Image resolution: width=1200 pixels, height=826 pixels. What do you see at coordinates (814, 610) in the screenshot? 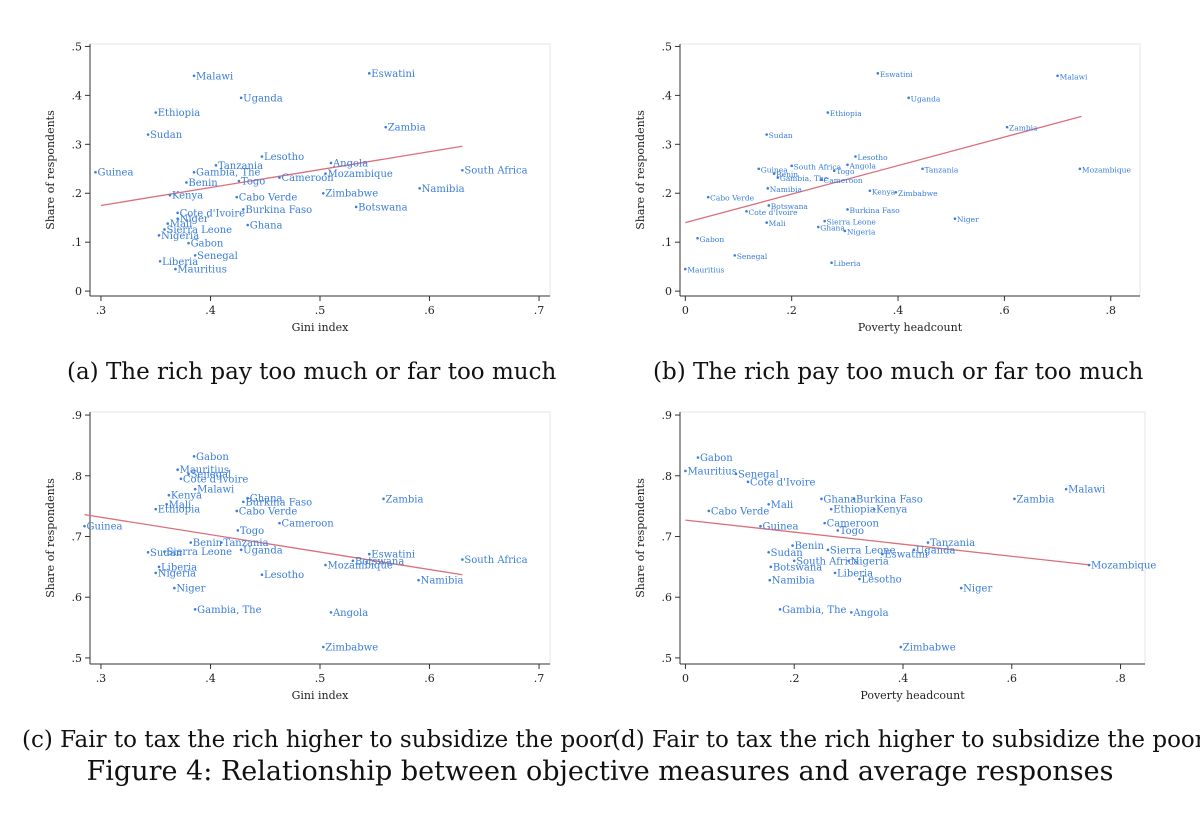
I see `point-label: Gambia, The` at bounding box center [814, 610].